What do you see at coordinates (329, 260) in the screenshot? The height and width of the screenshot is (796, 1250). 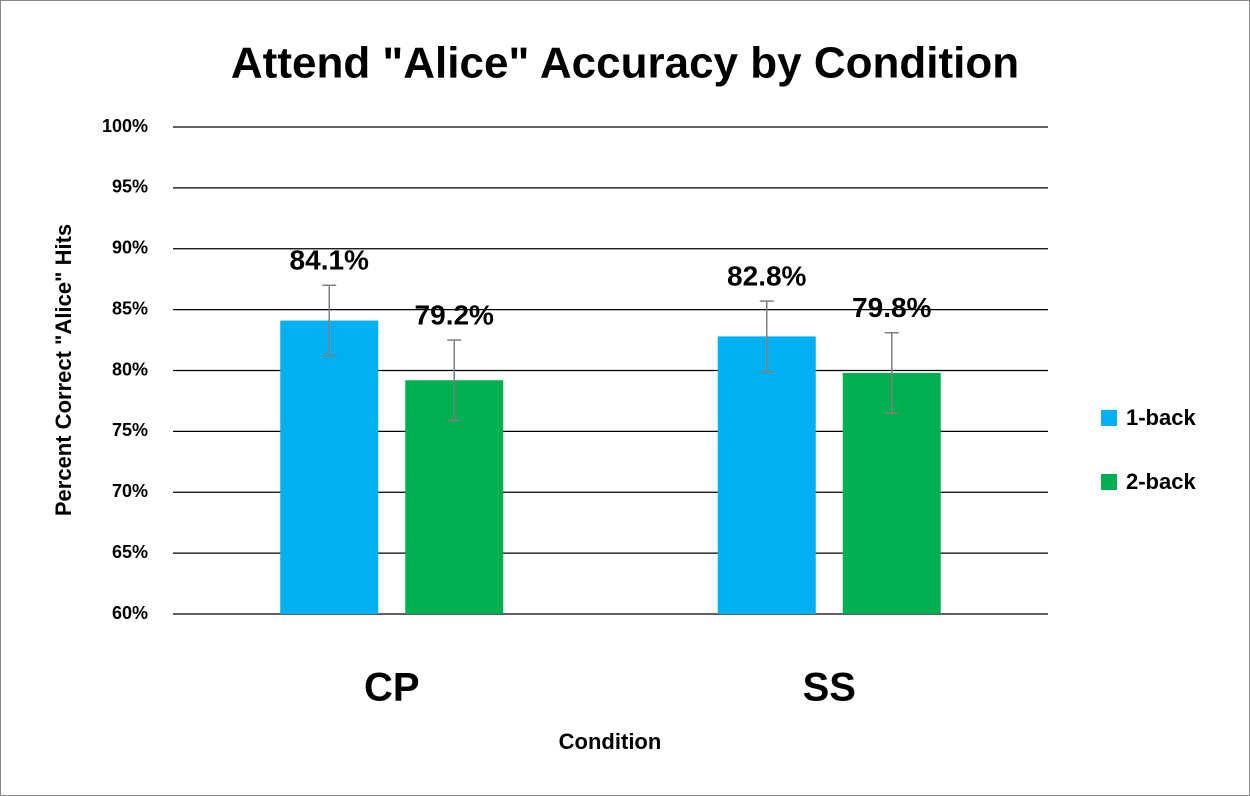 I see `data-label: 84.1%` at bounding box center [329, 260].